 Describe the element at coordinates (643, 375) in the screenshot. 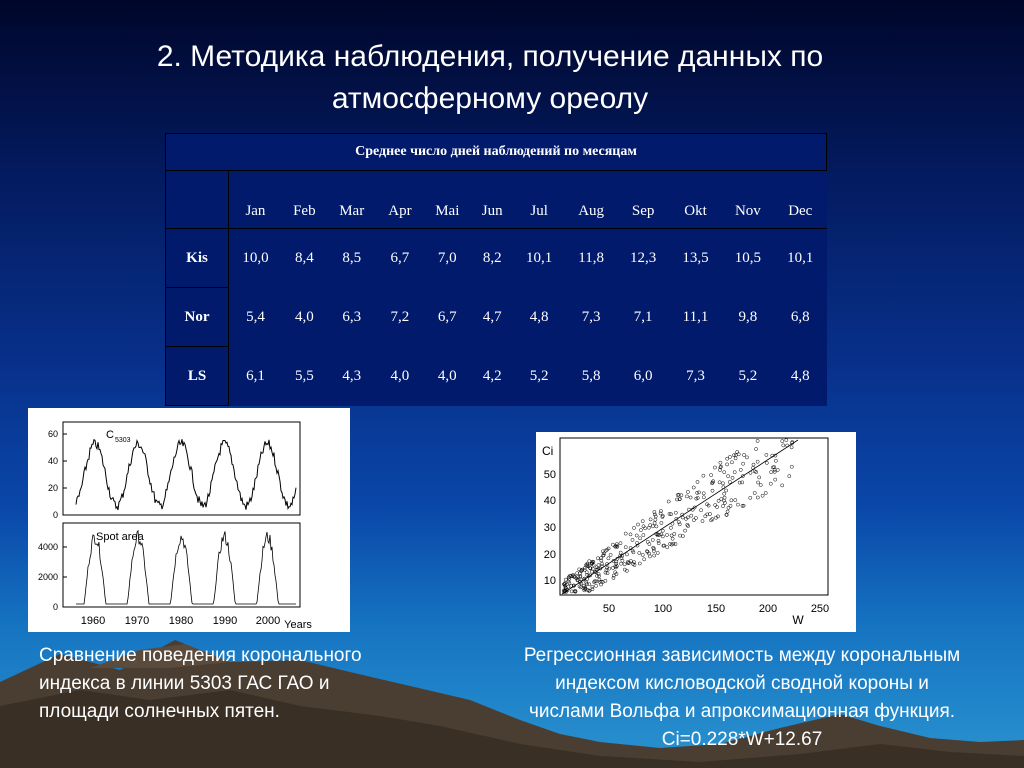

I see `table-cell: 6,0` at that location.